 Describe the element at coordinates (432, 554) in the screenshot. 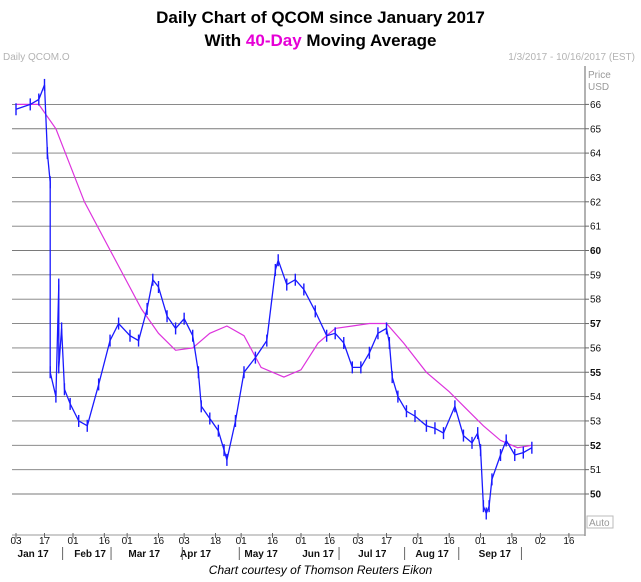

I see `x-month-label: Aug 17` at that location.